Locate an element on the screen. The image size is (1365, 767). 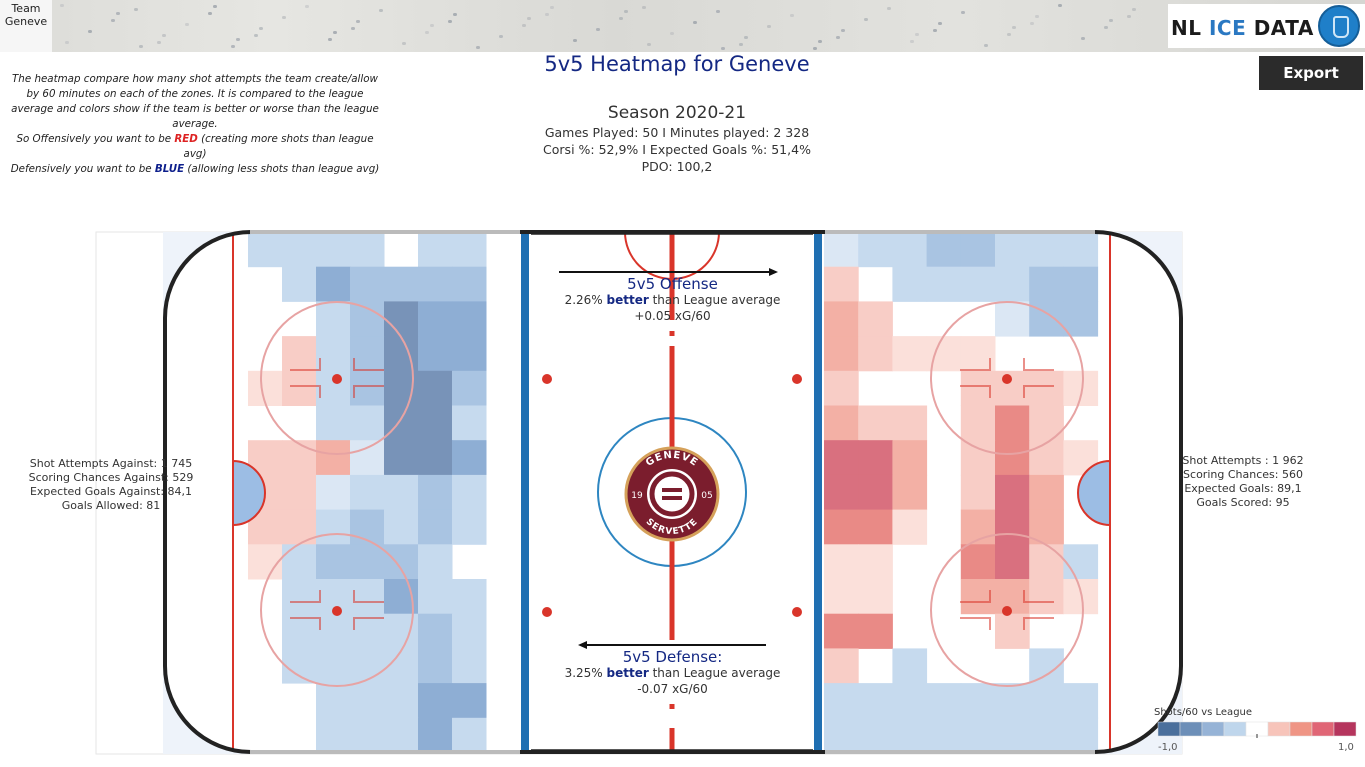
logo-left-number: 19 is located at coordinates (637, 496).